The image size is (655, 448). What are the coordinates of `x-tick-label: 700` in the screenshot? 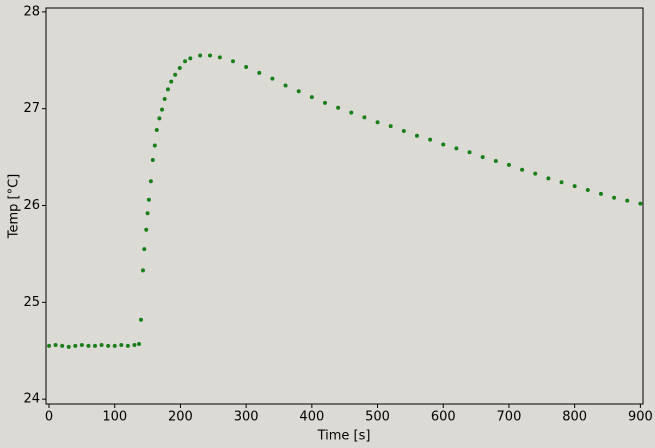 It's located at (509, 417).